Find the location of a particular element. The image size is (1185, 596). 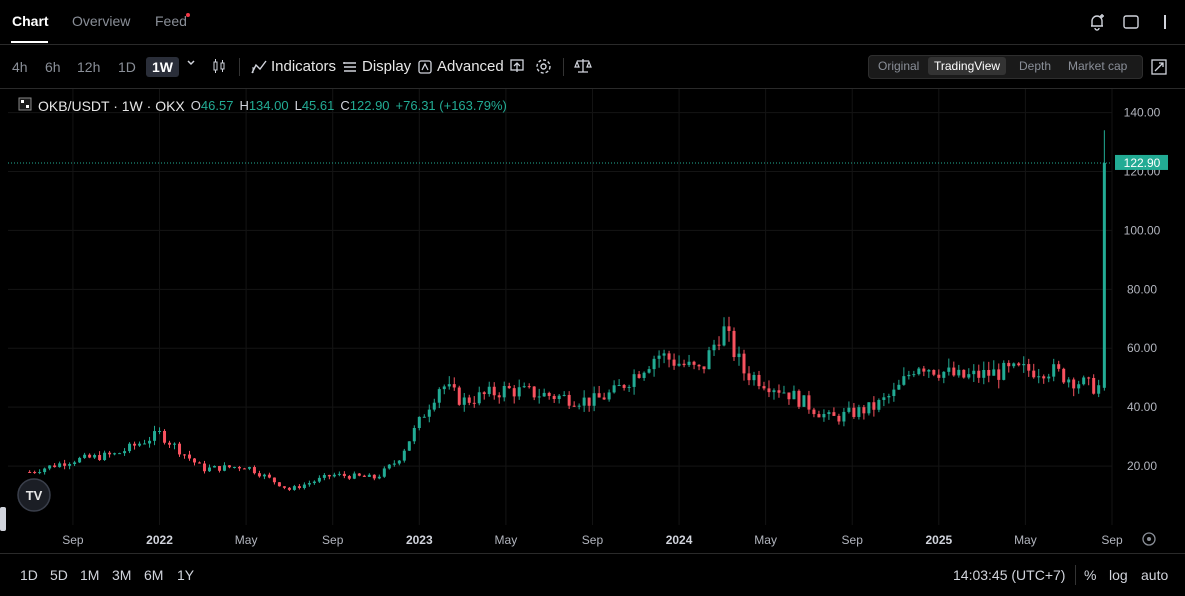

display-label: Display is located at coordinates (387, 66).